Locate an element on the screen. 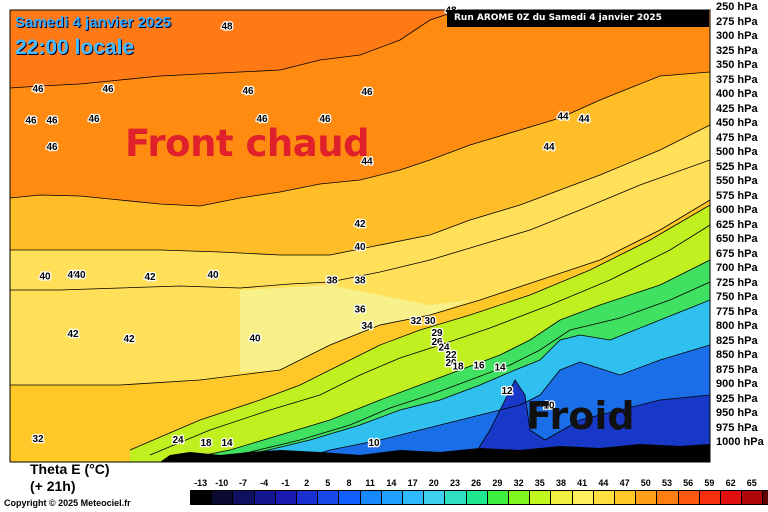 This screenshot has height=512, width=768. colorbar-label: 68 is located at coordinates (763, 483).